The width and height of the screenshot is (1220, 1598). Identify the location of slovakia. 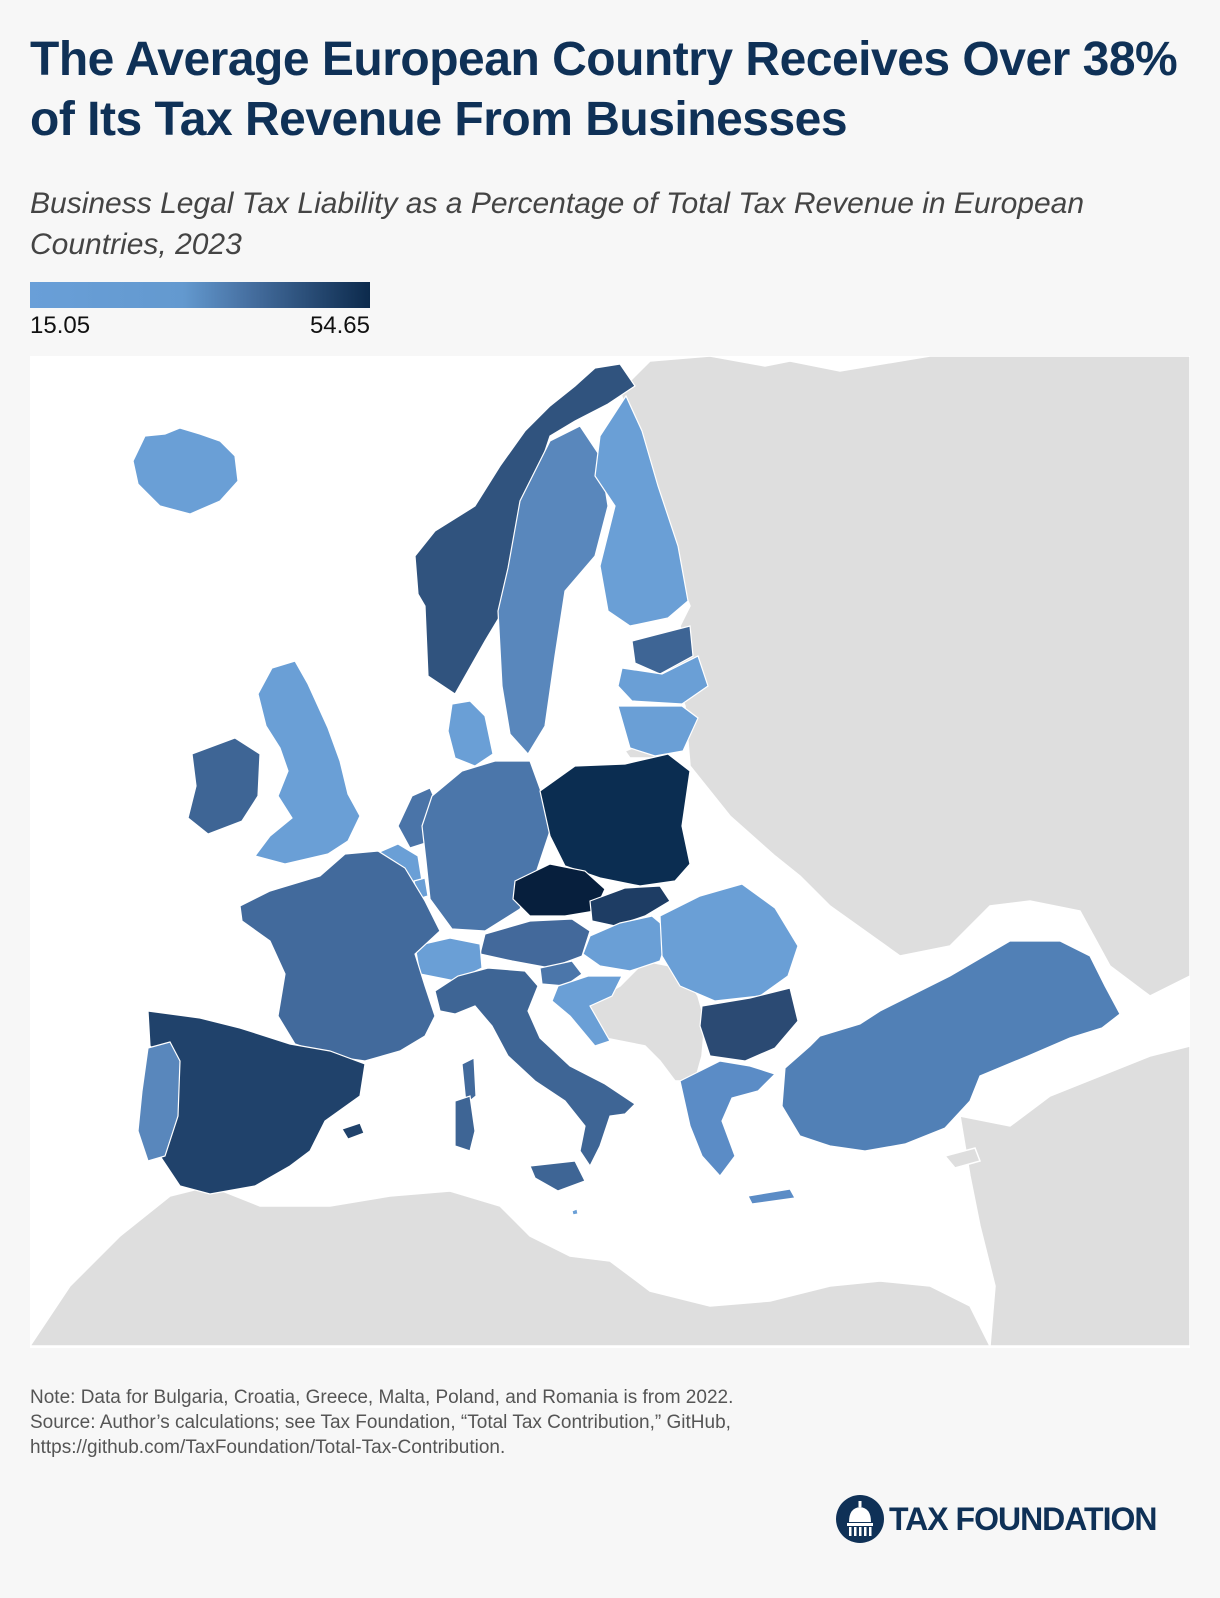
(630, 906).